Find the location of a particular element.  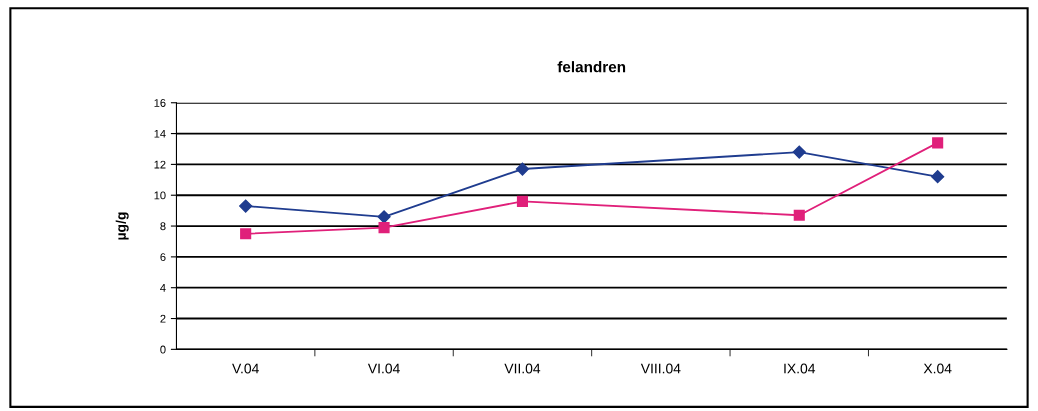

y-axis-title: µg/g is located at coordinates (122, 226).